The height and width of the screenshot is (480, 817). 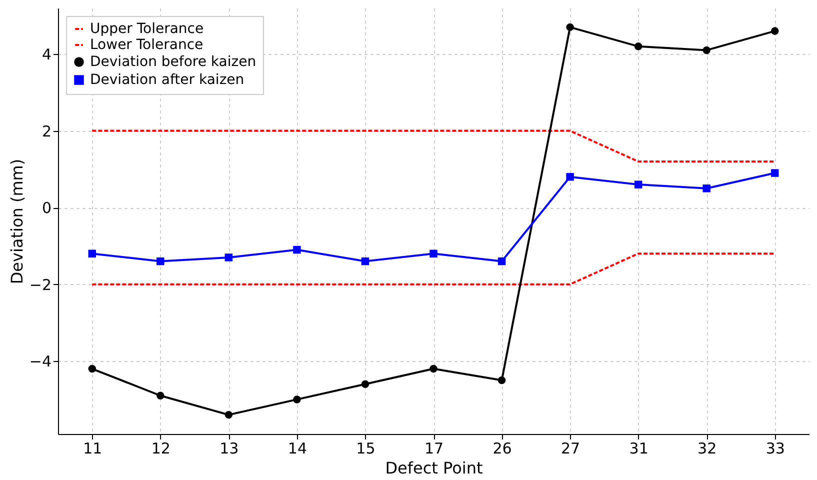 I want to click on y-tick-label: −2, so click(x=40, y=285).